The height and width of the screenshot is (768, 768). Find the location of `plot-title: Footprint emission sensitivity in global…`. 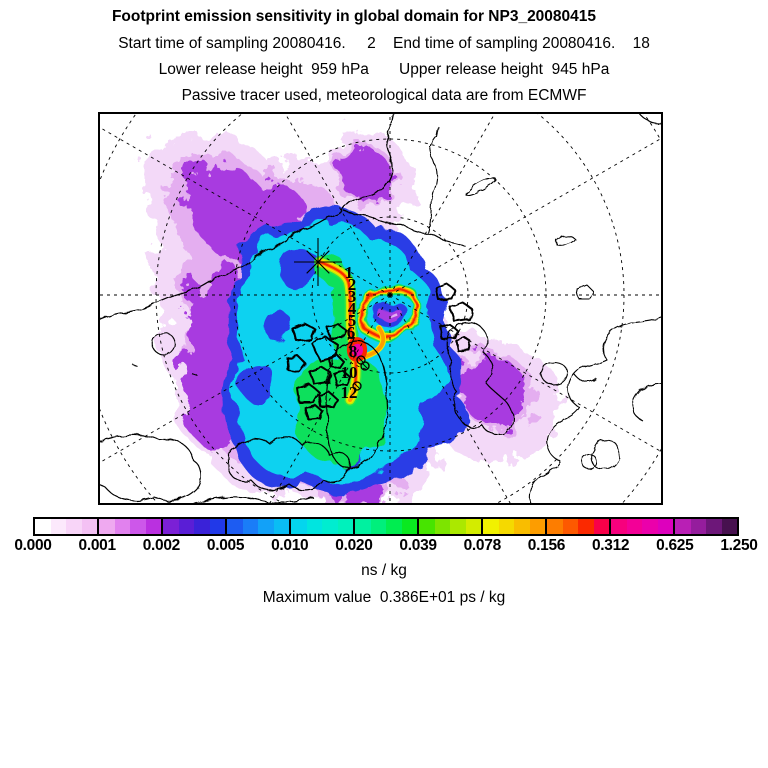

plot-title: Footprint emission sensitivity in global… is located at coordinates (354, 16).